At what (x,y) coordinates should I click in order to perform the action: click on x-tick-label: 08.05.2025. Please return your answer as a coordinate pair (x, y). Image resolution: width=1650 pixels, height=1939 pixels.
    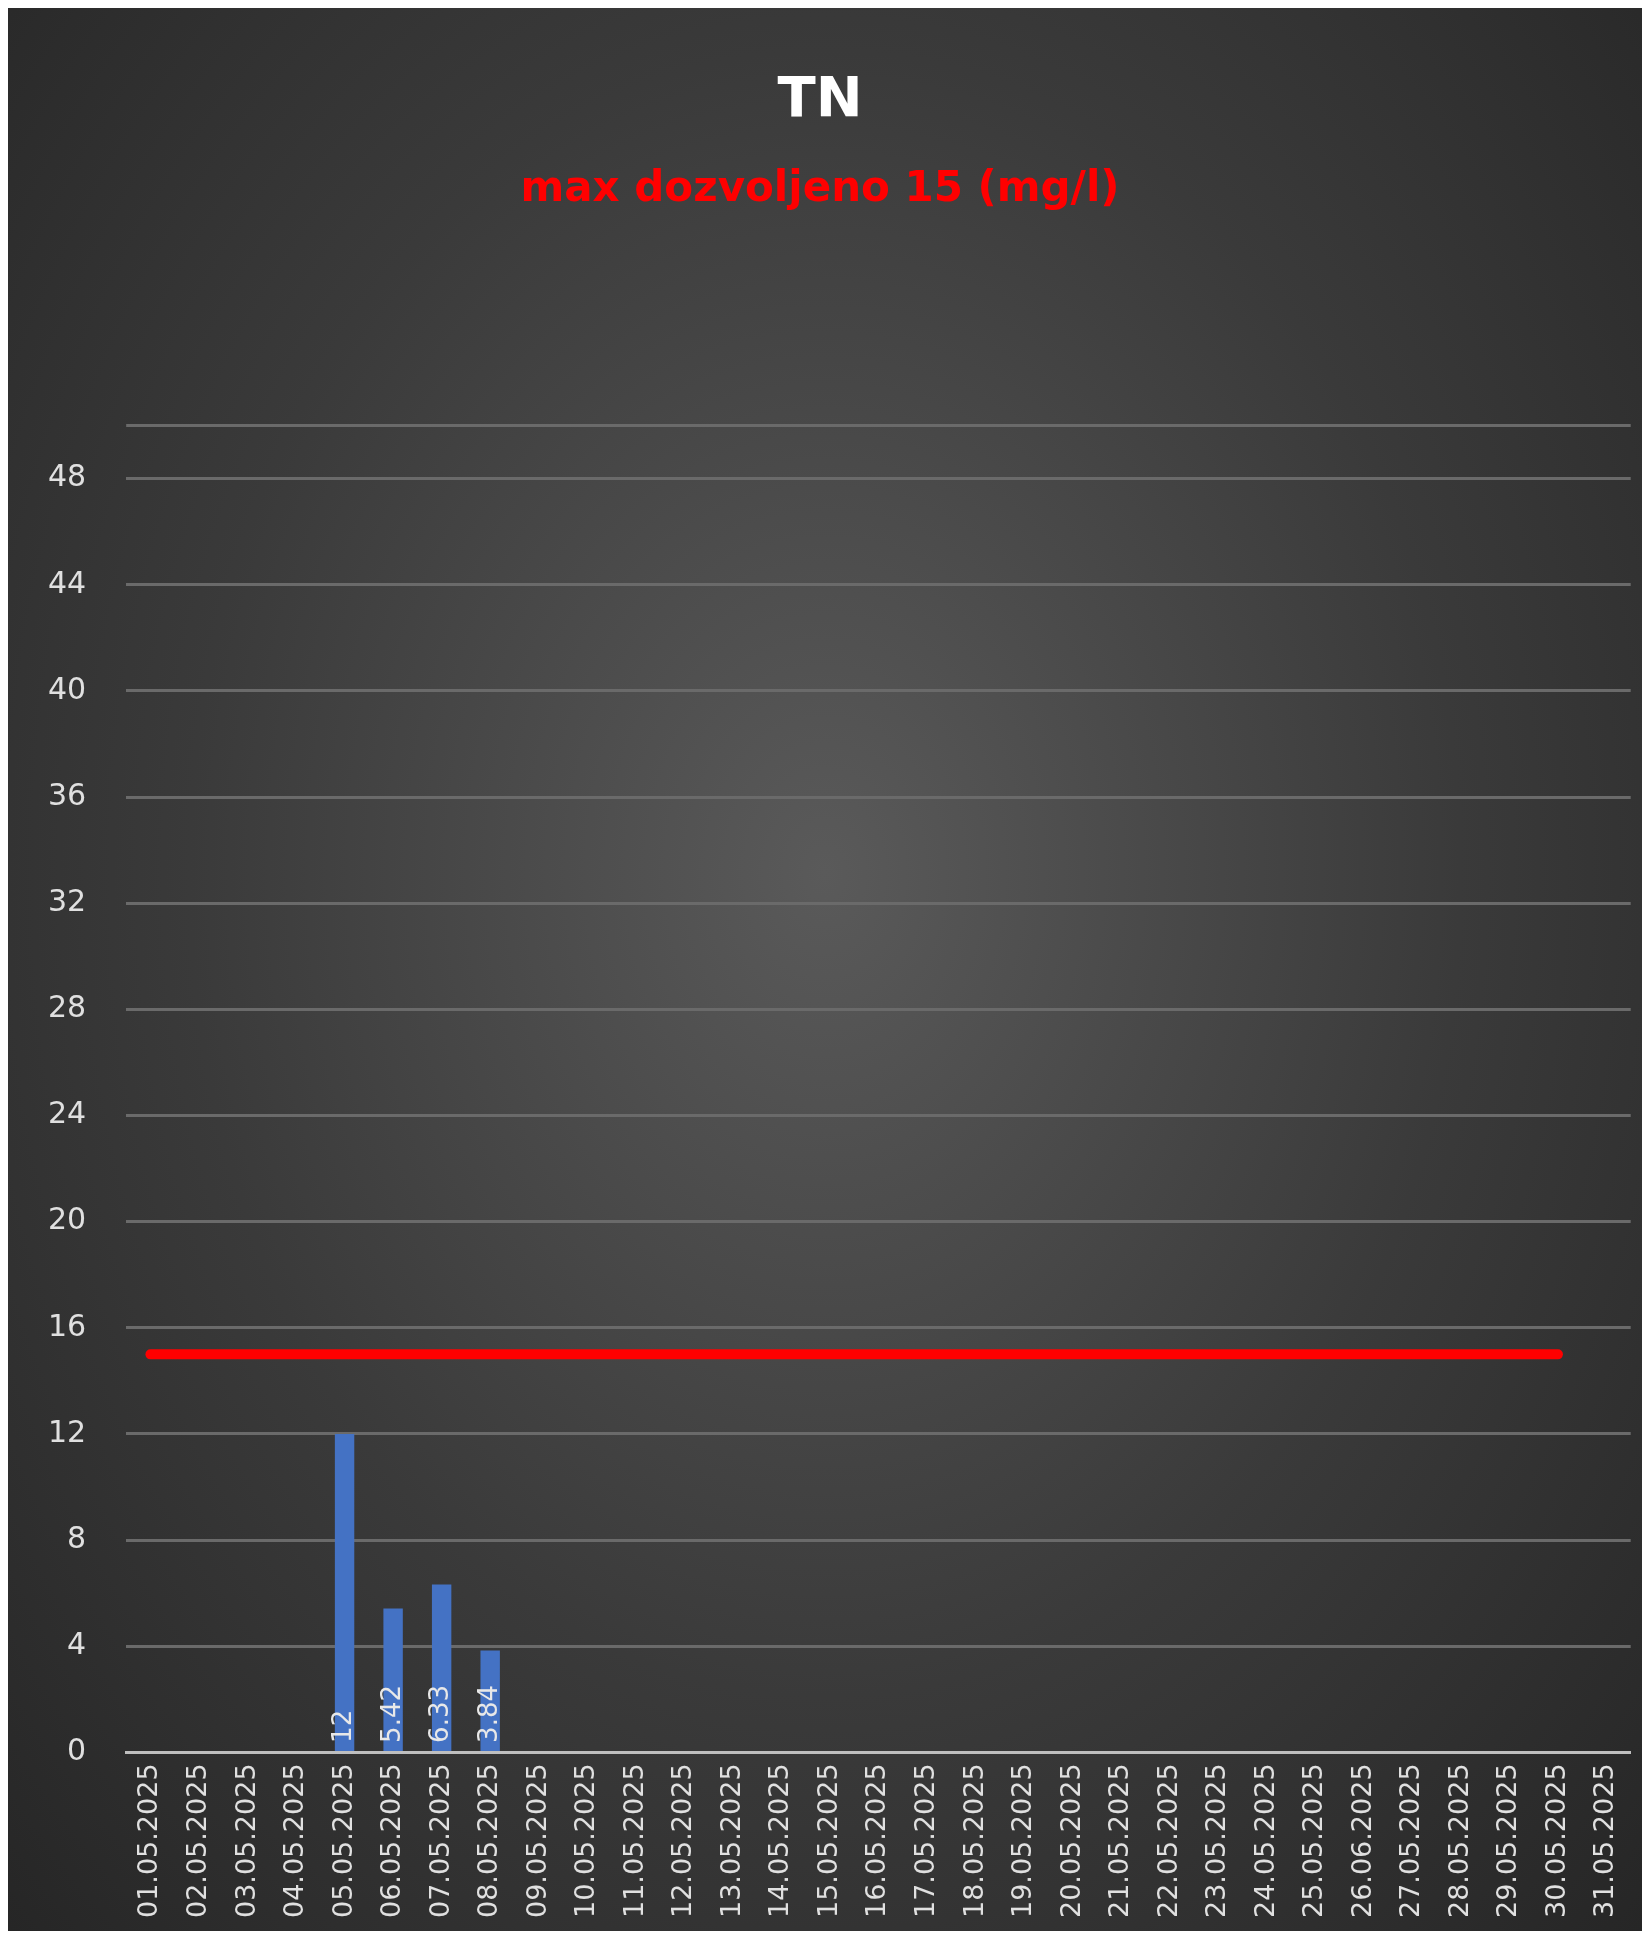
    Looking at the image, I should click on (488, 1840).